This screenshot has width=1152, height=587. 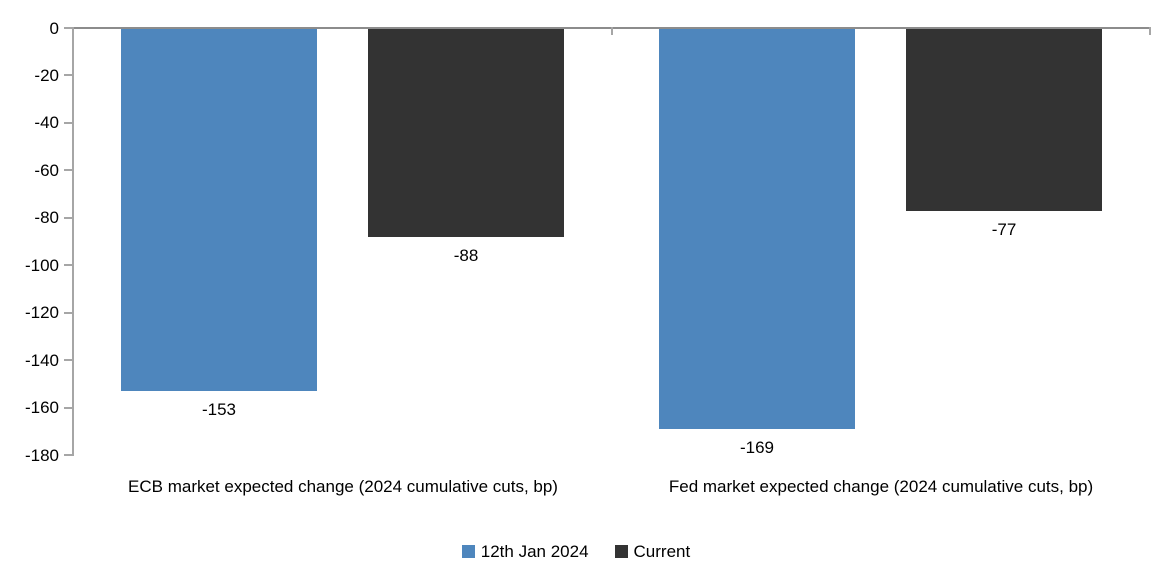 I want to click on bar-12th-jan-2024-group2, so click(x=757, y=229).